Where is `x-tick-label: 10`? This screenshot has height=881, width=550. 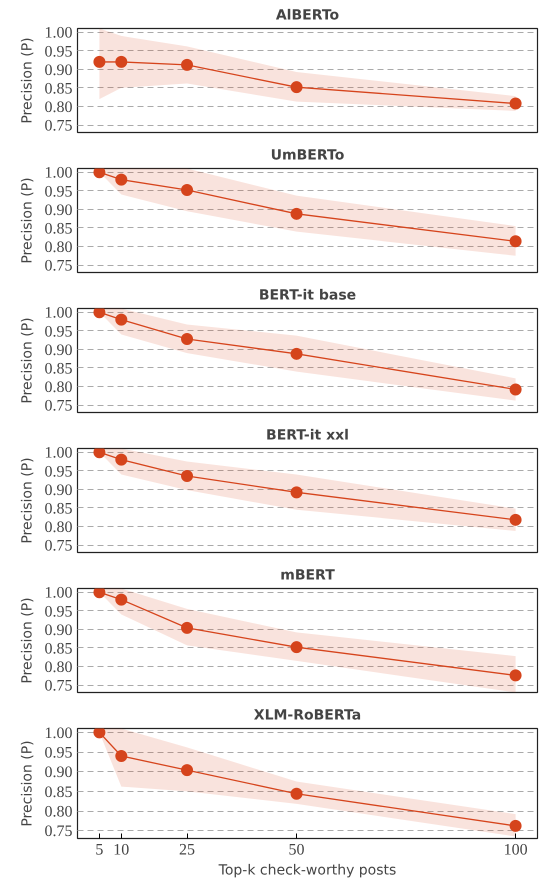 x-tick-label: 10 is located at coordinates (121, 850).